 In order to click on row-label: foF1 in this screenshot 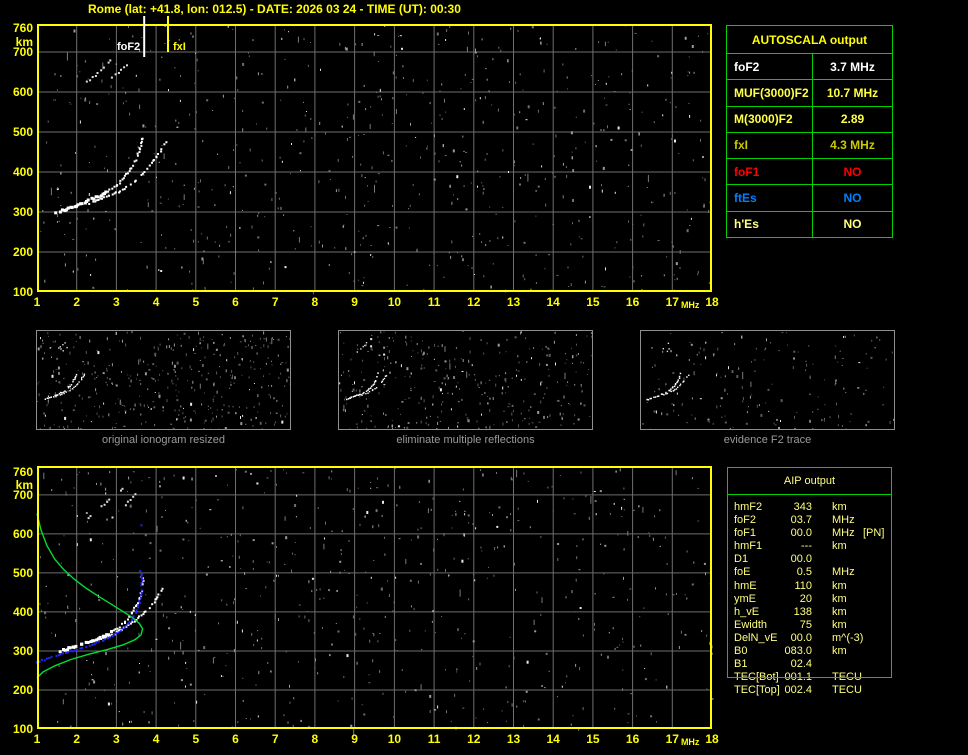, I will do `click(770, 172)`.